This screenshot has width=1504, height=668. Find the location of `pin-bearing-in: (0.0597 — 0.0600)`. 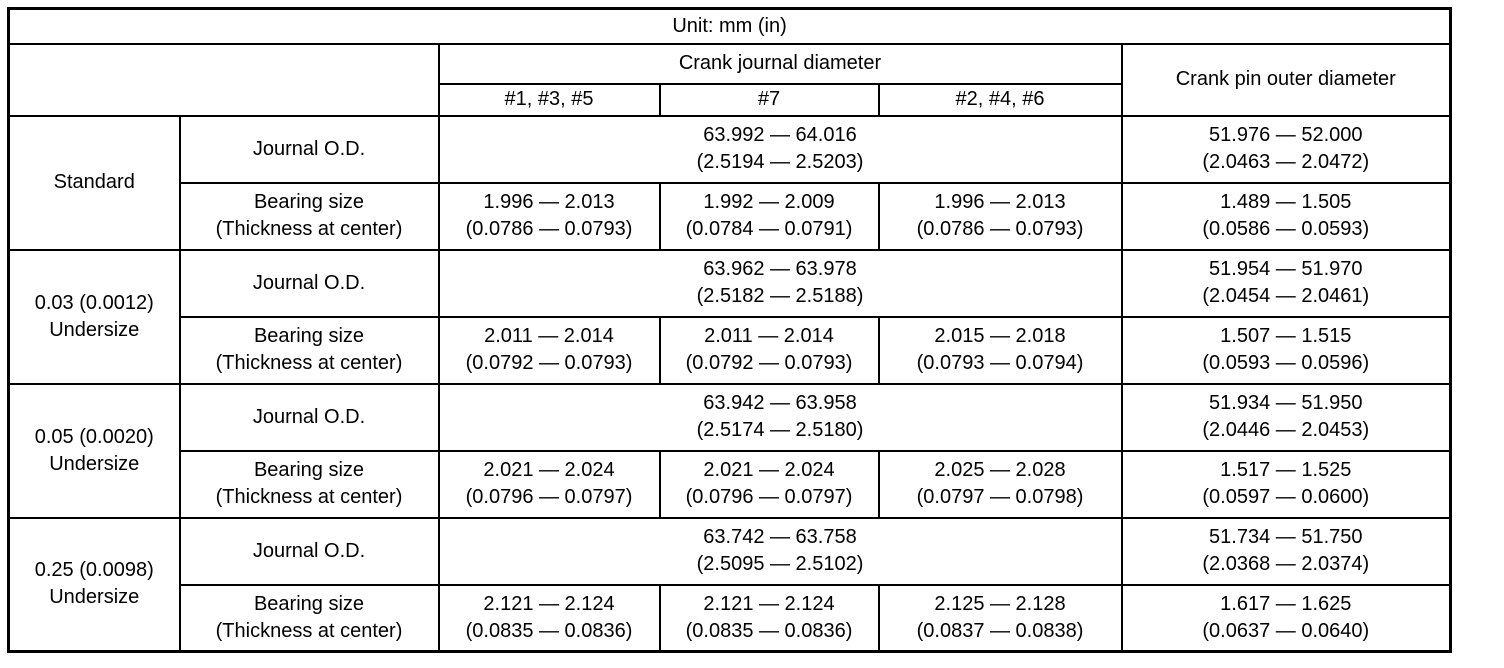

pin-bearing-in: (0.0597 — 0.0600) is located at coordinates (1286, 497).